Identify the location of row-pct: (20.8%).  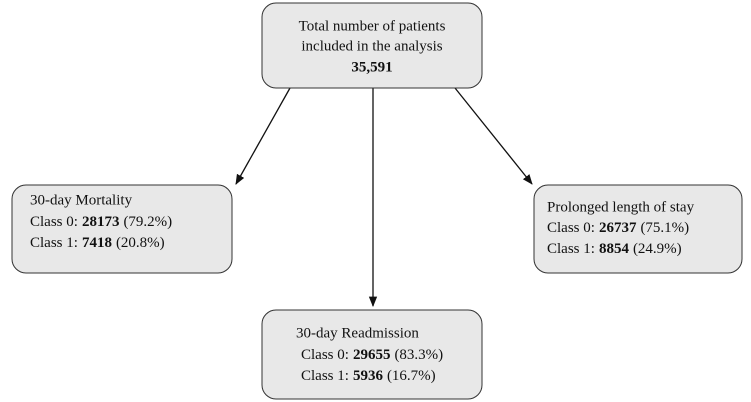
(140, 243).